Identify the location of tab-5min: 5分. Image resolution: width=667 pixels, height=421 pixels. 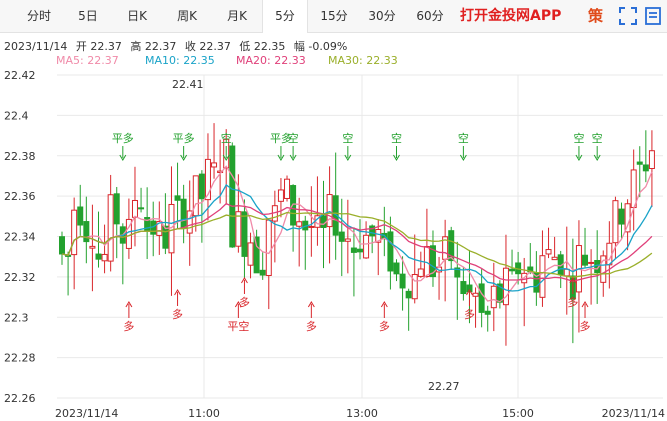
(285, 16).